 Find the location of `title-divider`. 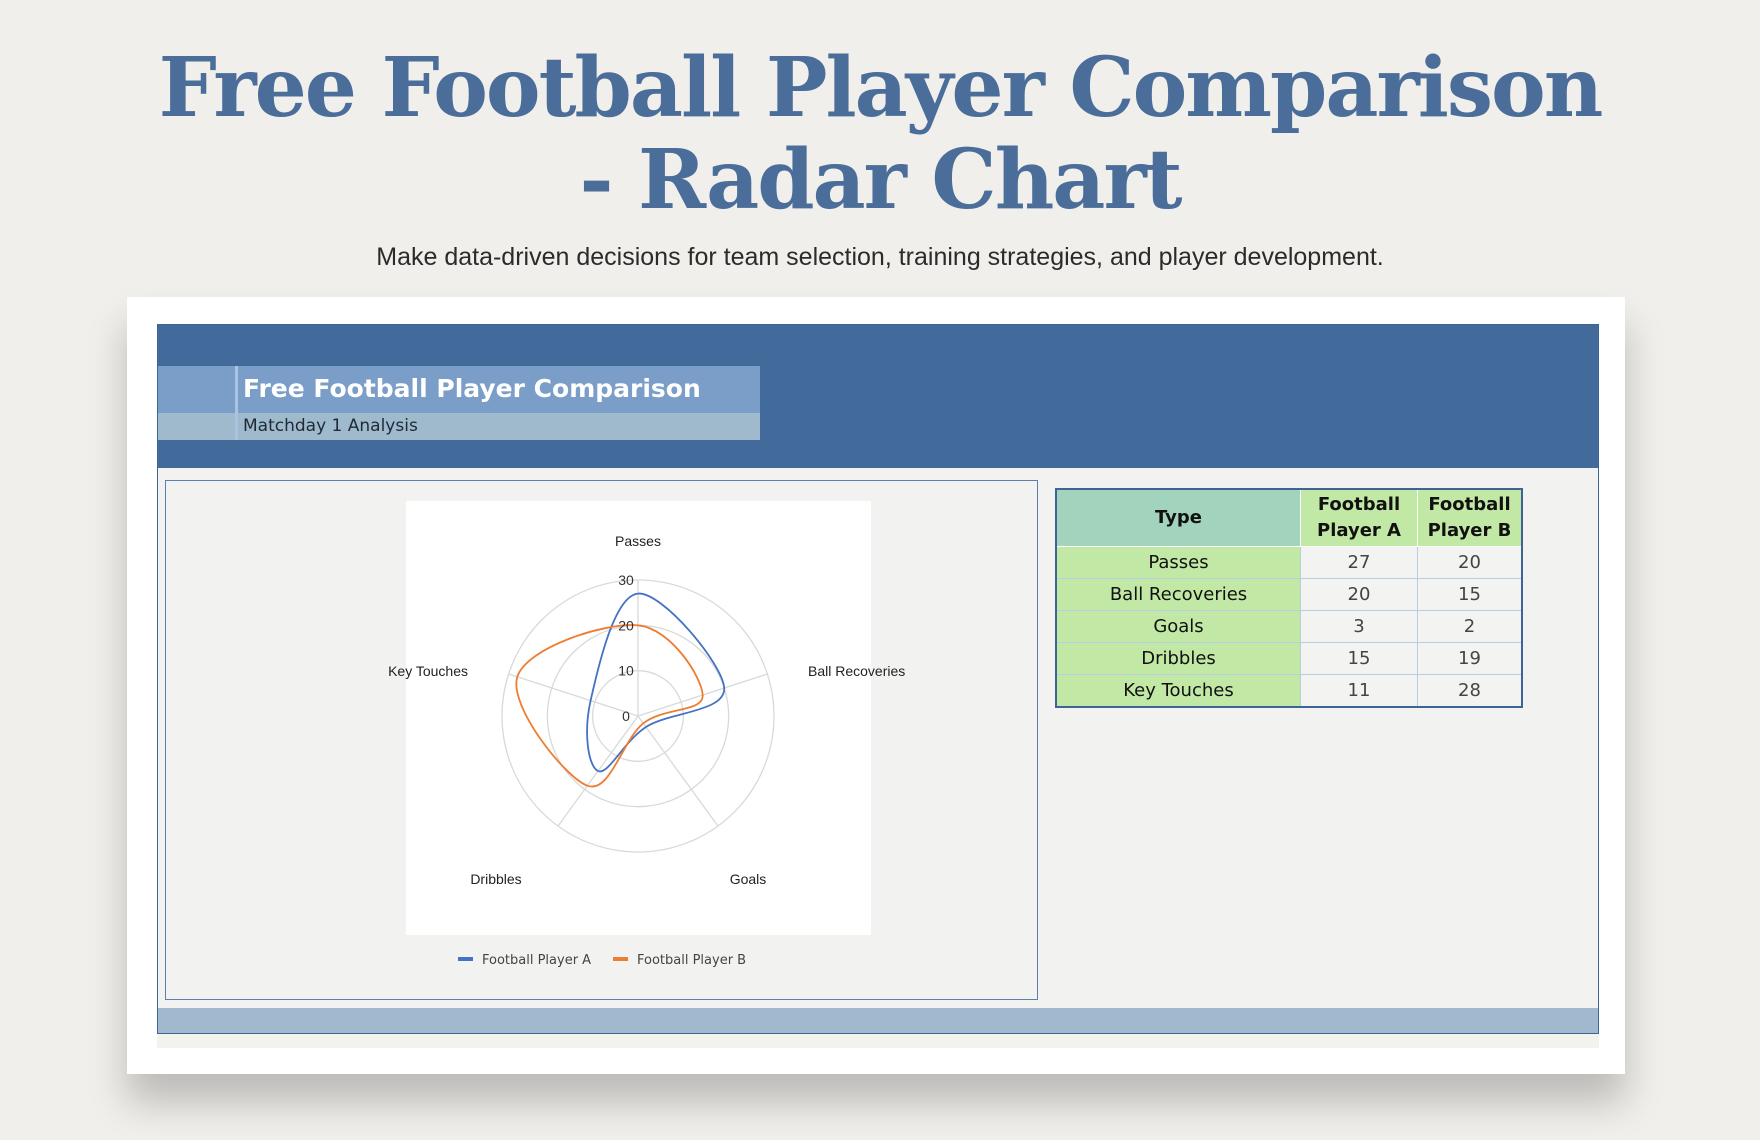

title-divider is located at coordinates (236, 403).